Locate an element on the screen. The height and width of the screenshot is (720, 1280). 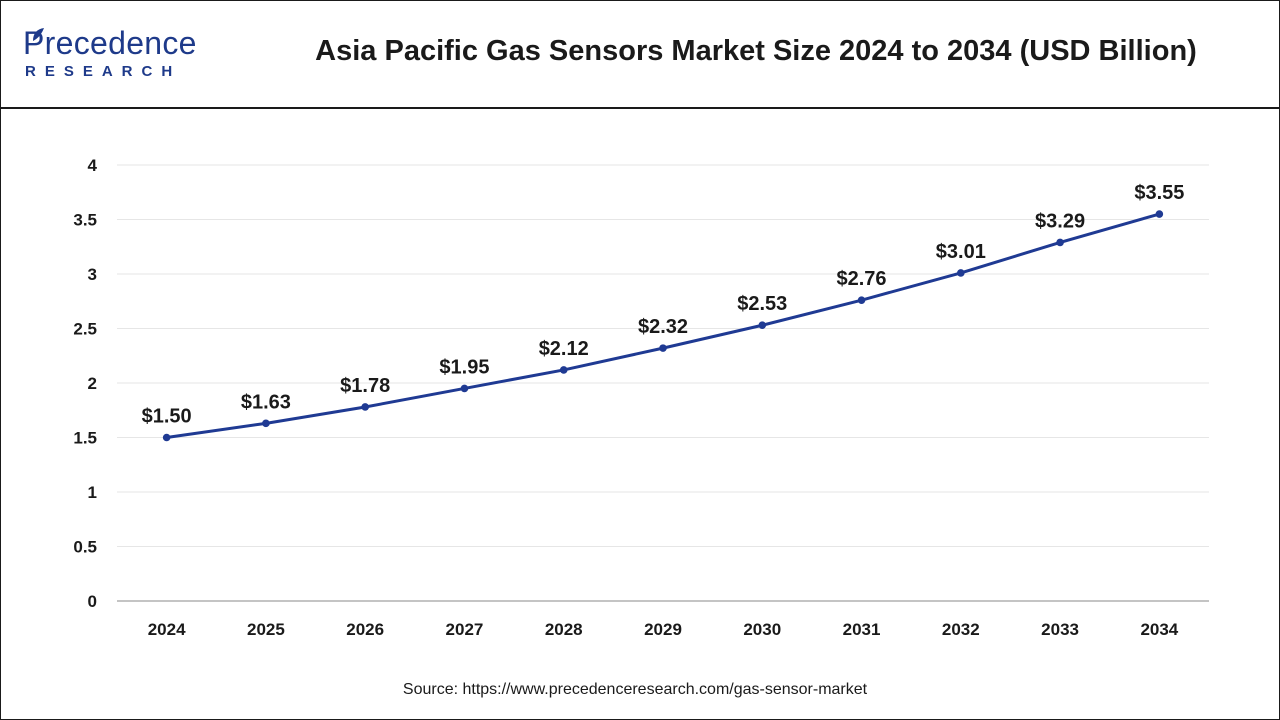
data-label: $1.78 is located at coordinates (365, 386).